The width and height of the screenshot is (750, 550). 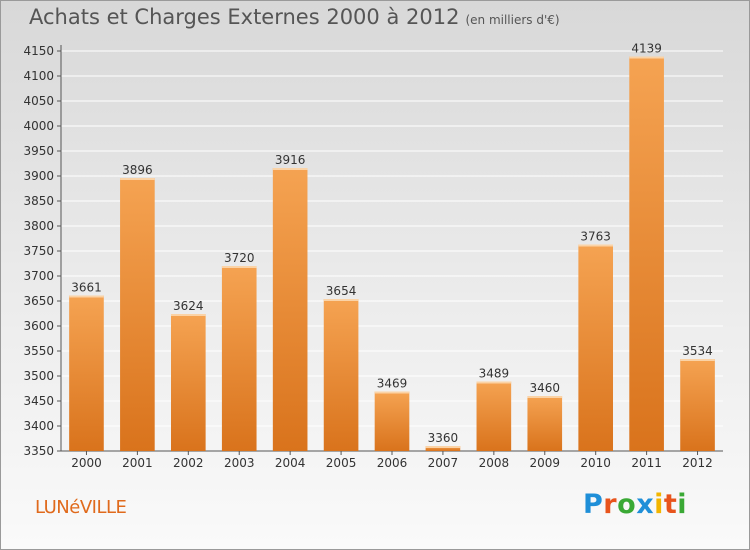 I want to click on y-tick-label: 4150, so click(x=38, y=51).